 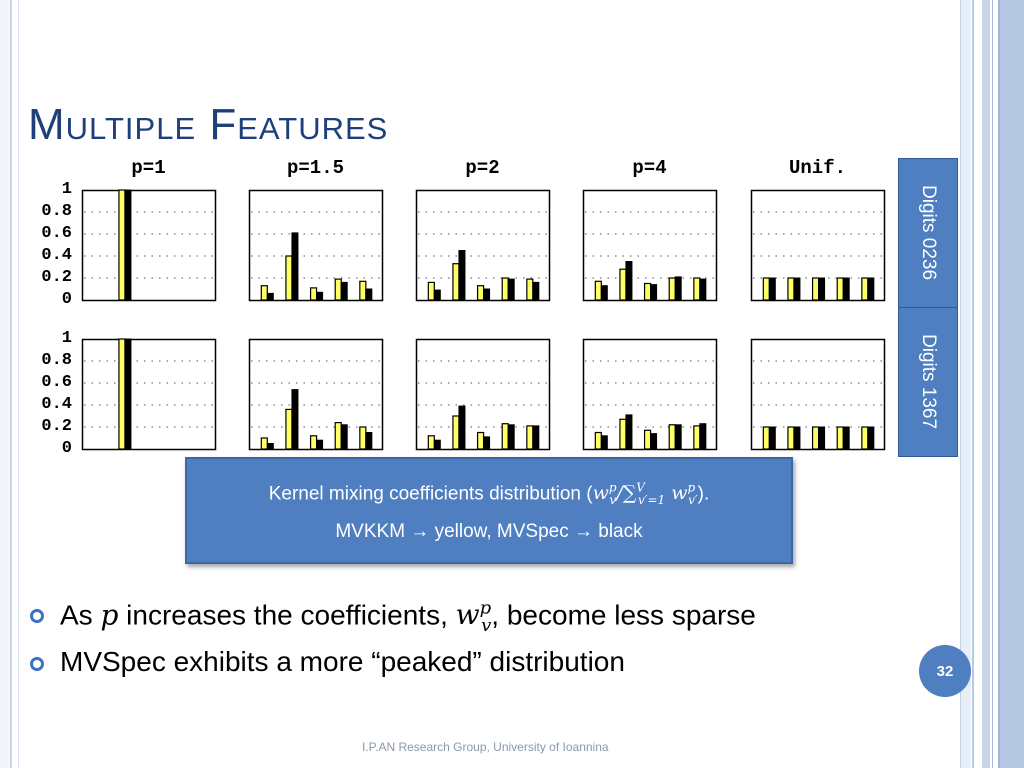 What do you see at coordinates (945, 671) in the screenshot?
I see `page-number-badge: 32` at bounding box center [945, 671].